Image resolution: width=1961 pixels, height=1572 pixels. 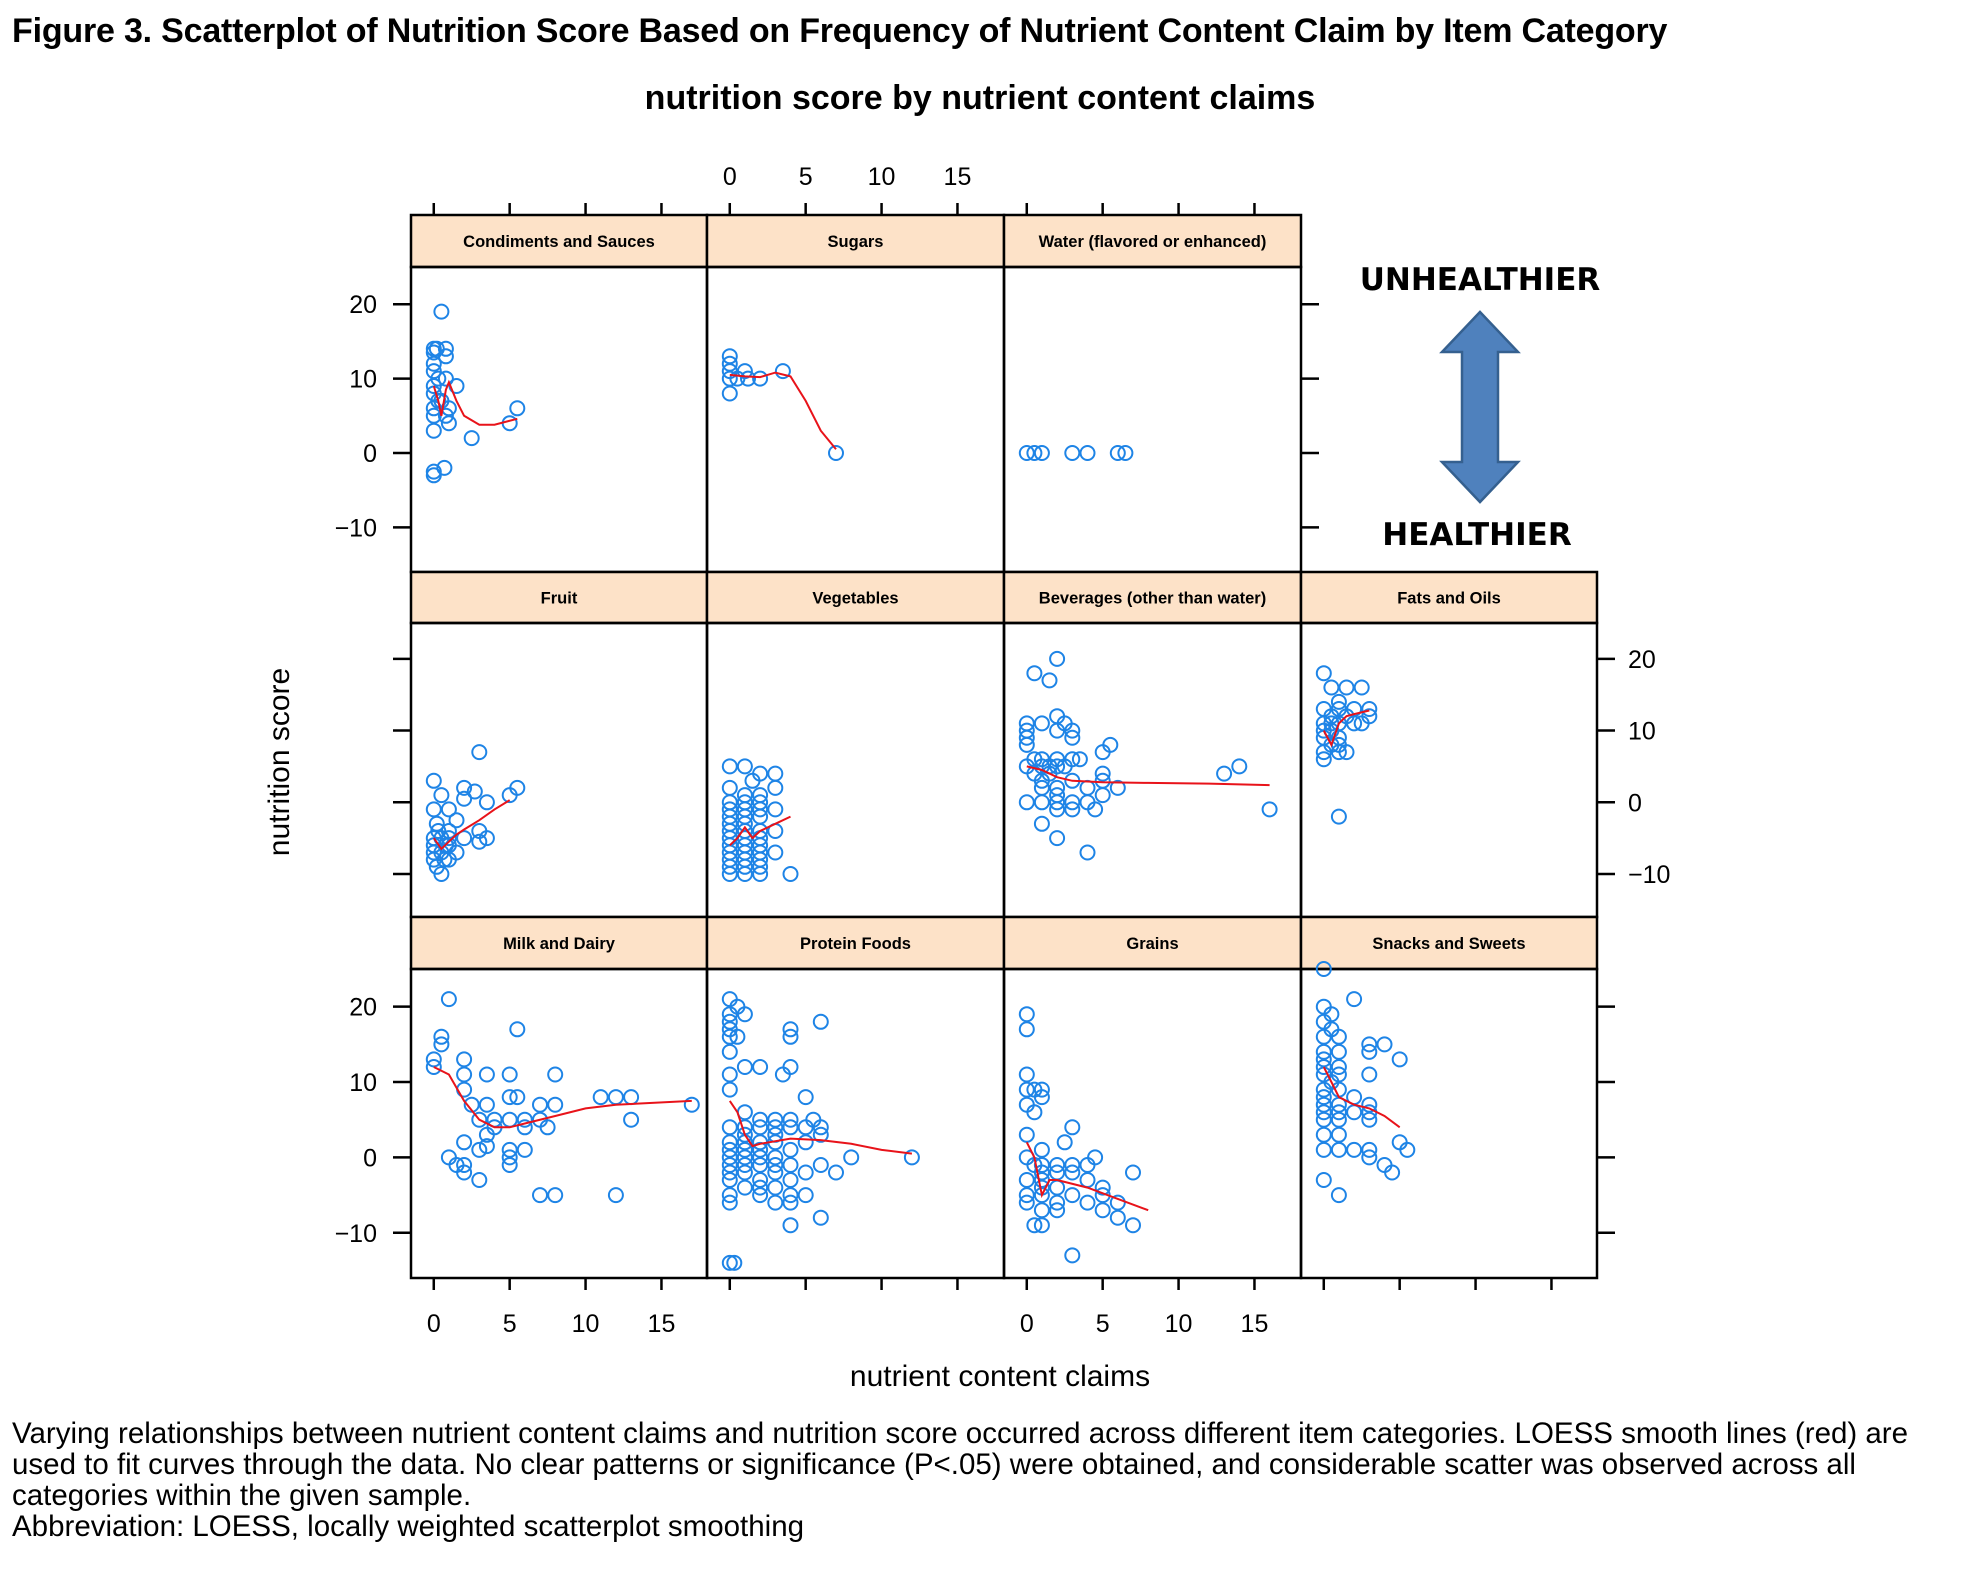 What do you see at coordinates (1153, 242) in the screenshot?
I see `panel-strip-label: Water (flavored or enhanced)` at bounding box center [1153, 242].